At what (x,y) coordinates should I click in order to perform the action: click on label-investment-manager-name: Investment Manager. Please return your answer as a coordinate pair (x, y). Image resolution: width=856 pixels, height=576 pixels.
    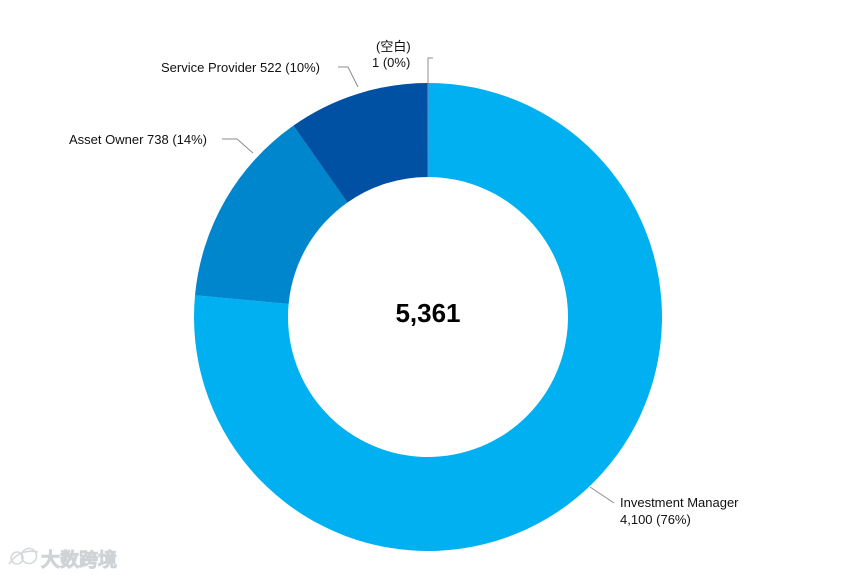
    Looking at the image, I should click on (679, 502).